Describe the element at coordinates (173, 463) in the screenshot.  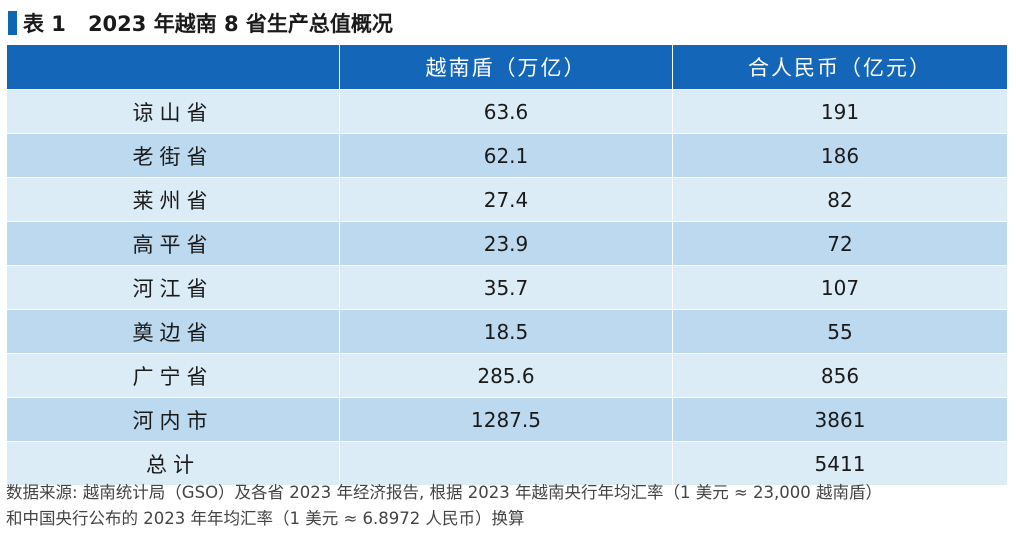
I see `total-label-cell: 总计` at that location.